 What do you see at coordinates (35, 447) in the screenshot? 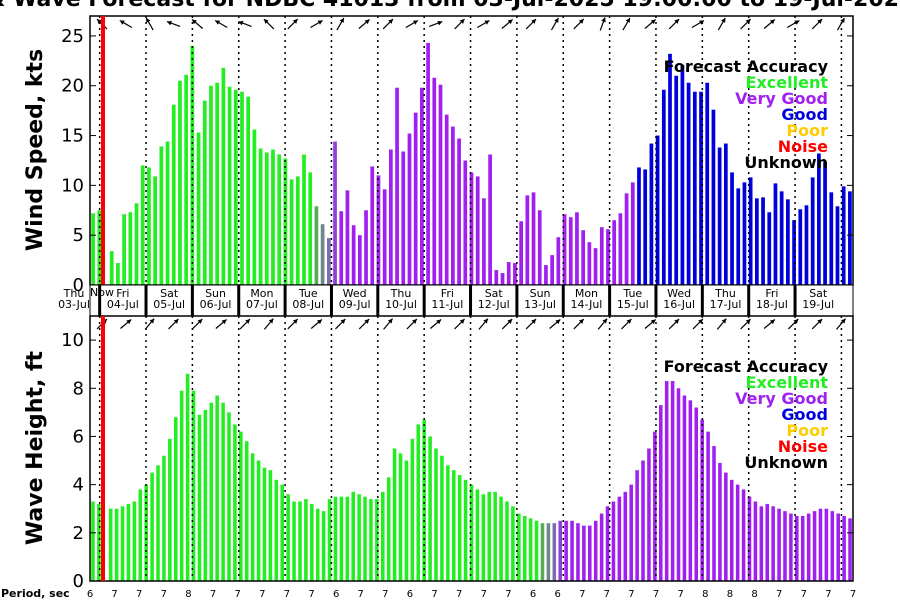
I see `wave-y-axis-label: Wave Height, ft` at bounding box center [35, 447].